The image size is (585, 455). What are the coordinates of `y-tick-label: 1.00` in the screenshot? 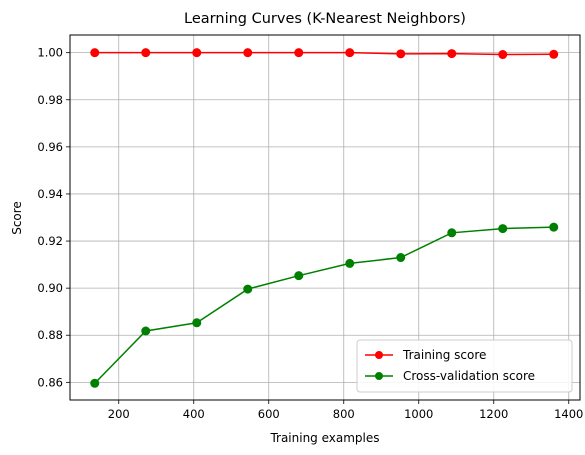 It's located at (50, 53).